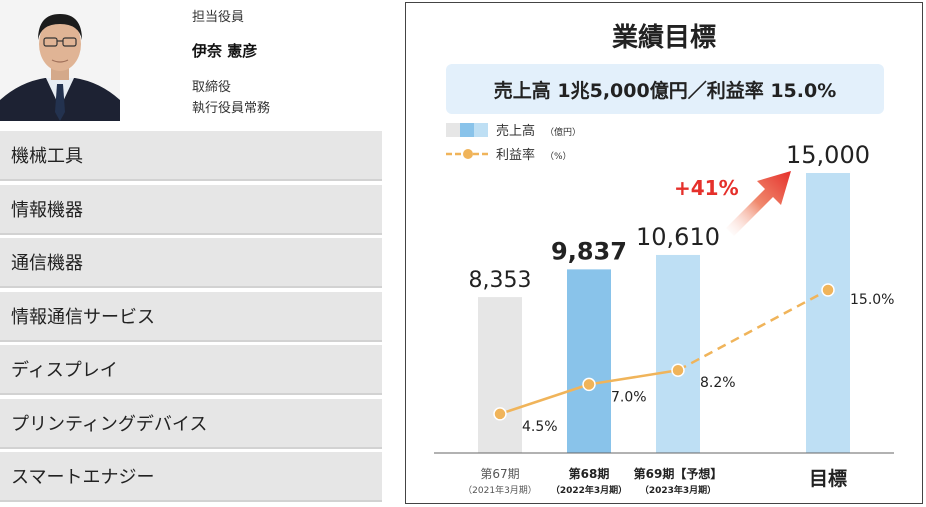  What do you see at coordinates (558, 156) in the screenshot?
I see `legend-unit-margin: （%）` at bounding box center [558, 156].